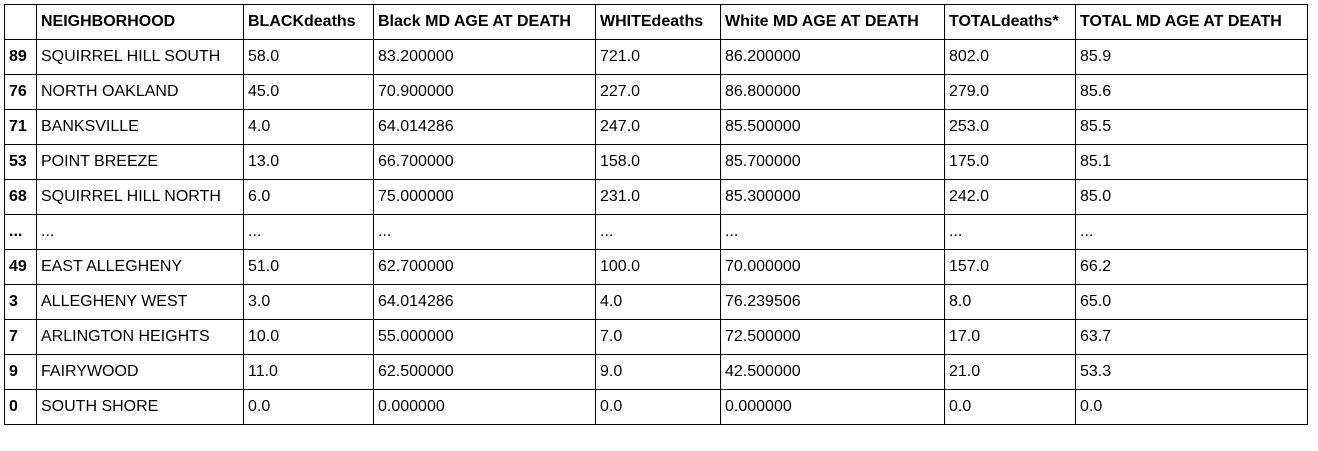  What do you see at coordinates (484, 337) in the screenshot?
I see `black-md-age-cell: 55.000000` at bounding box center [484, 337].